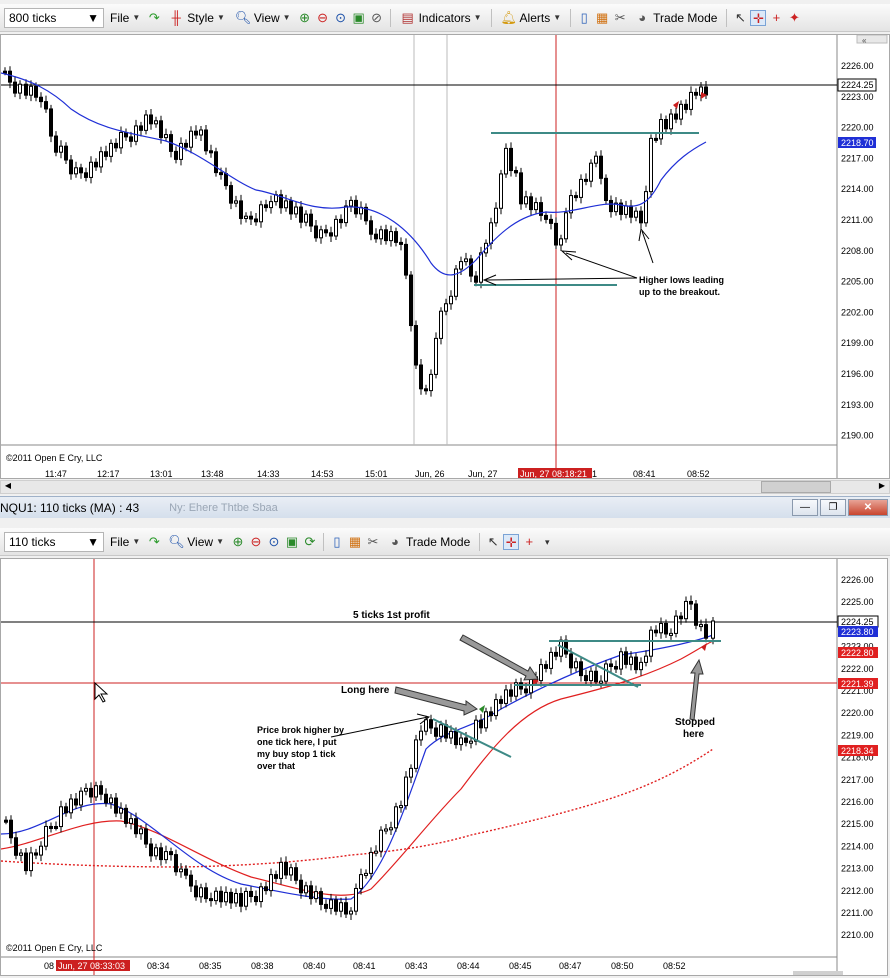 This screenshot has width=890, height=978. Describe the element at coordinates (857, 691) in the screenshot. I see `price-tick-label: 2221.00` at that location.